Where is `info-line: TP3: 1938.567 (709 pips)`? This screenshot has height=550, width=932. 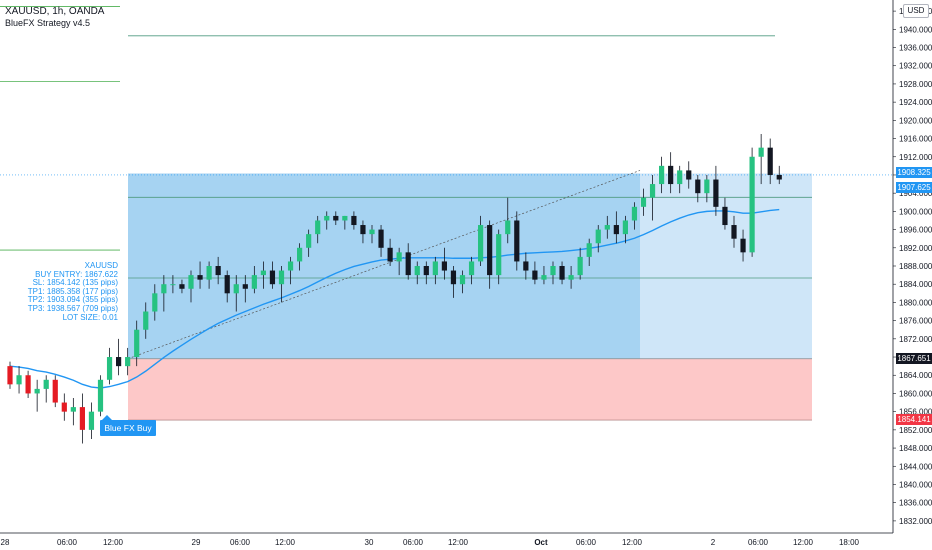 info-line: TP3: 1938.567 (709 pips) is located at coordinates (72, 308).